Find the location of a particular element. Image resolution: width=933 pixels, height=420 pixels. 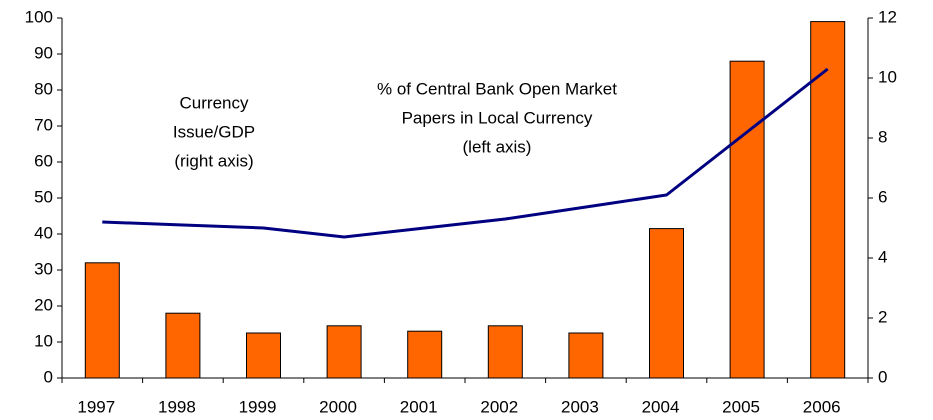

y-tick-label: 80 is located at coordinates (43, 88).